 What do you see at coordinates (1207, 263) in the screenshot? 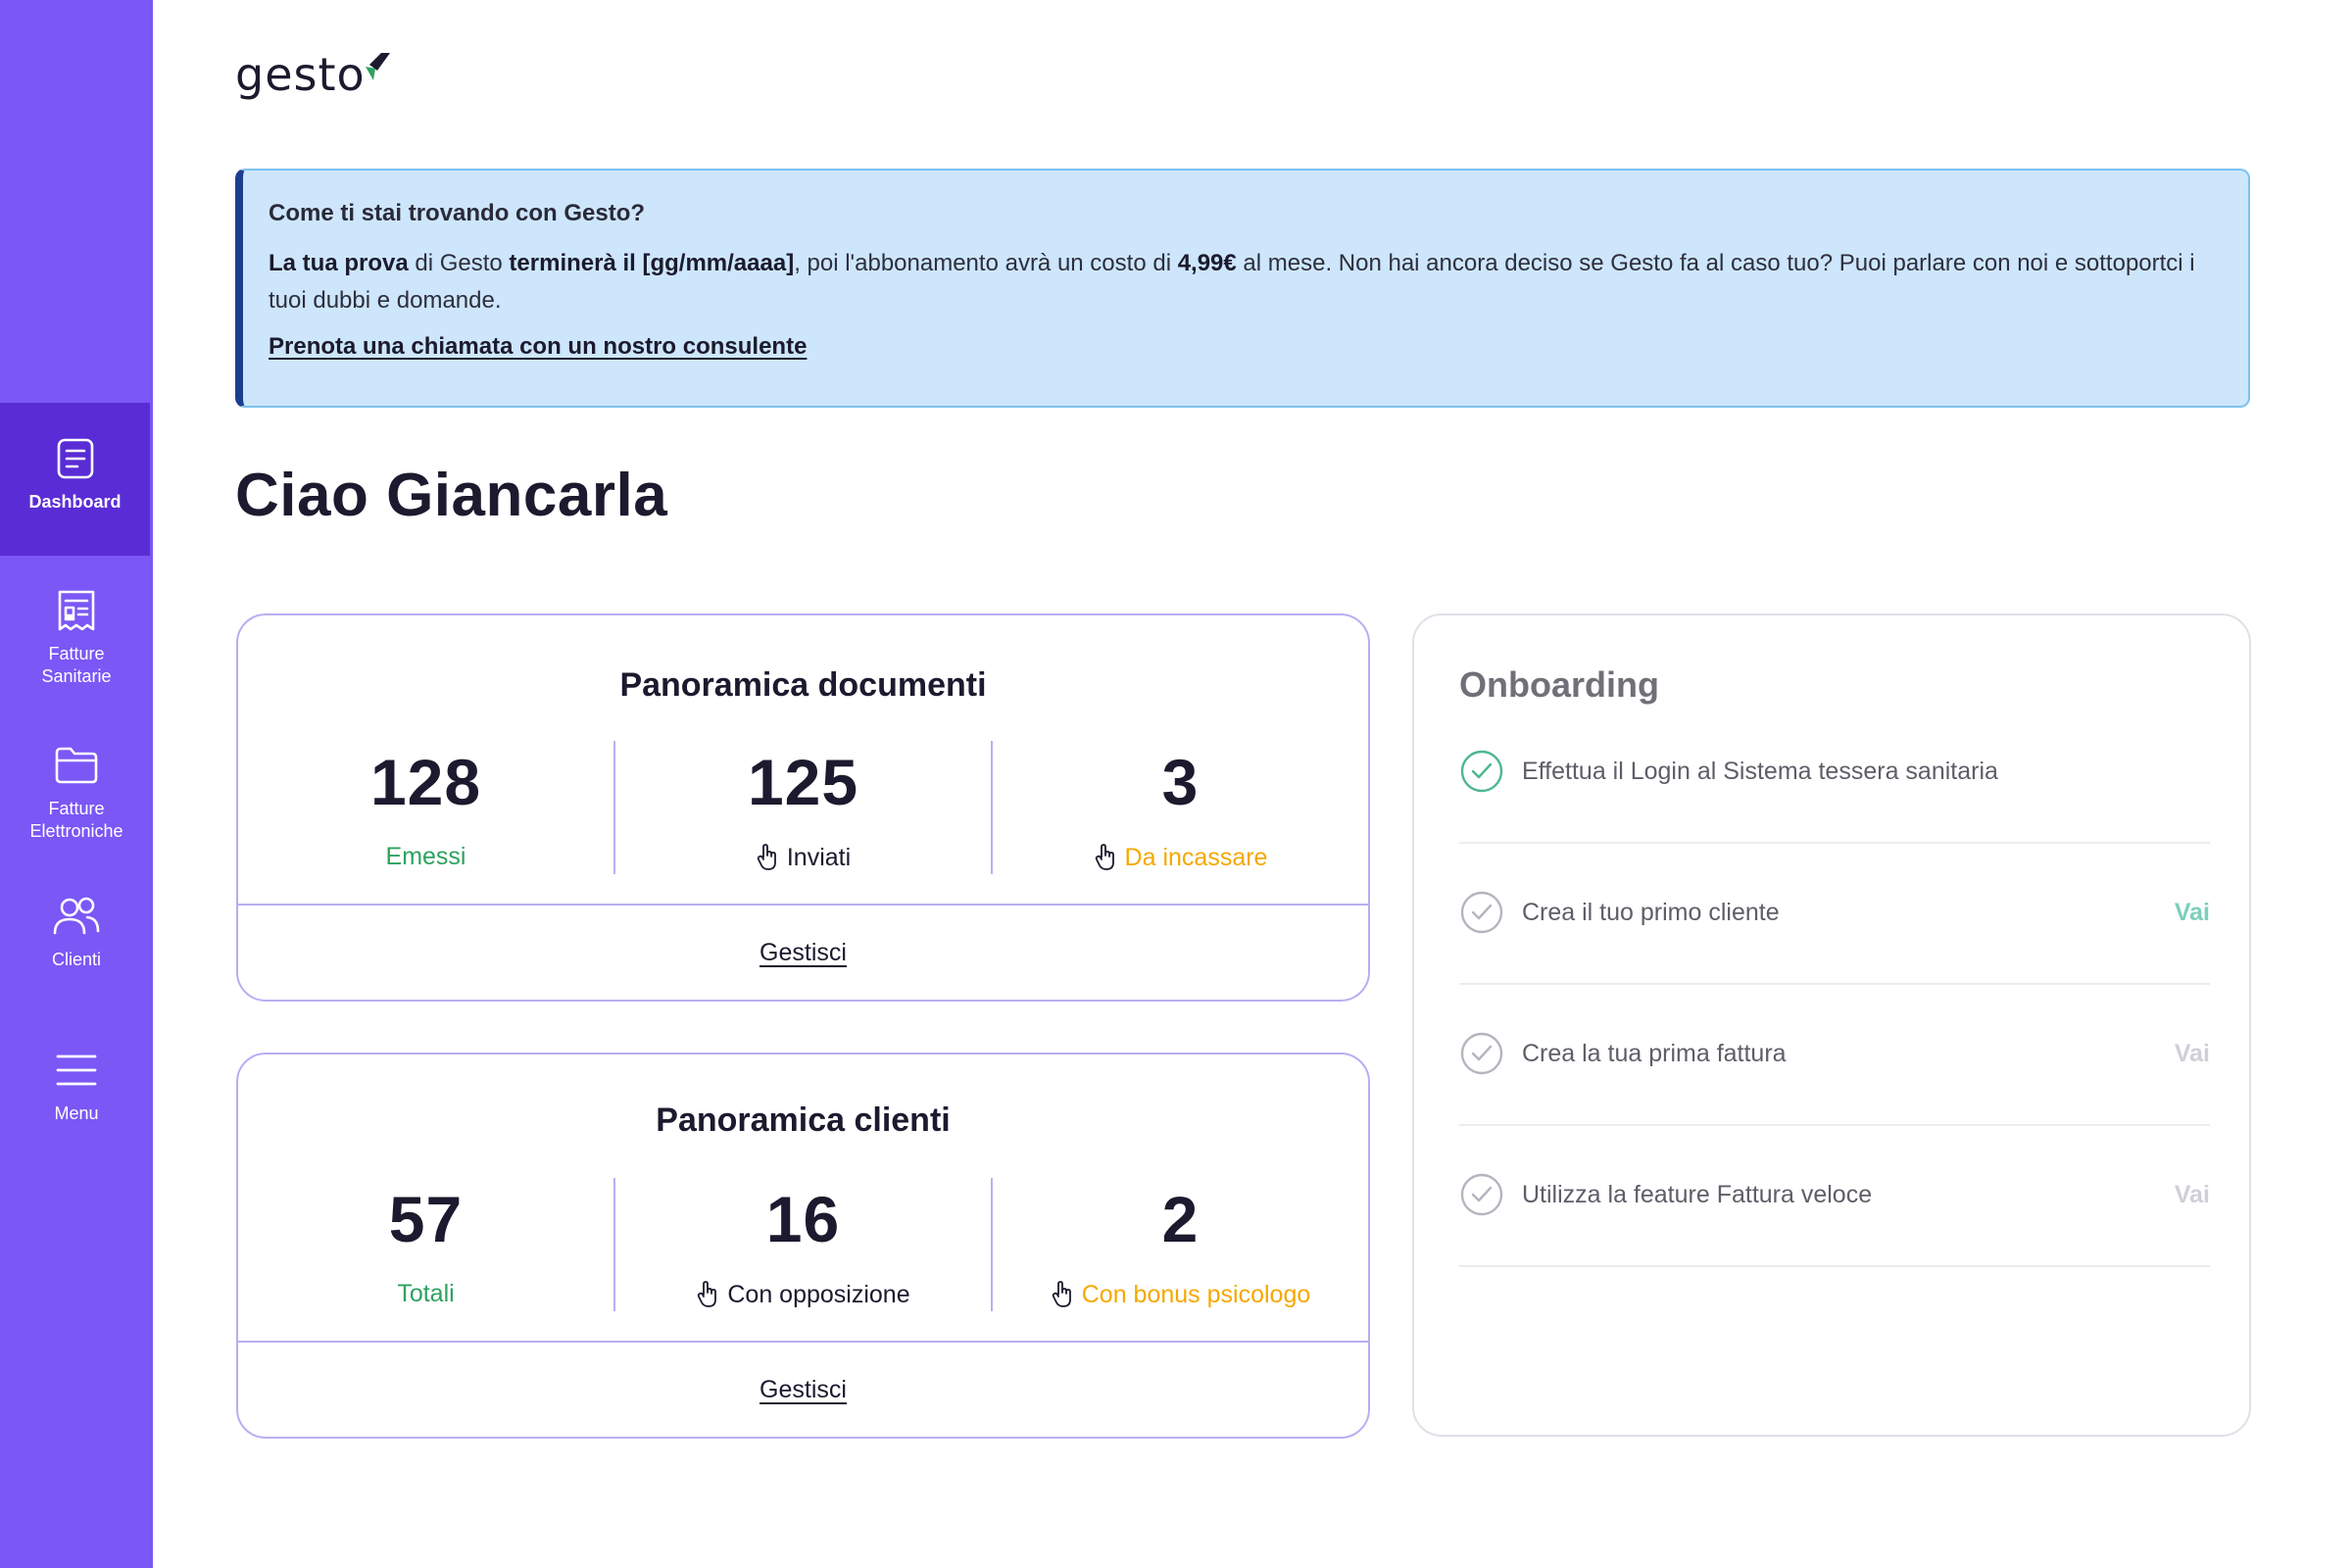
I see `banner-price: 4,99€` at bounding box center [1207, 263].